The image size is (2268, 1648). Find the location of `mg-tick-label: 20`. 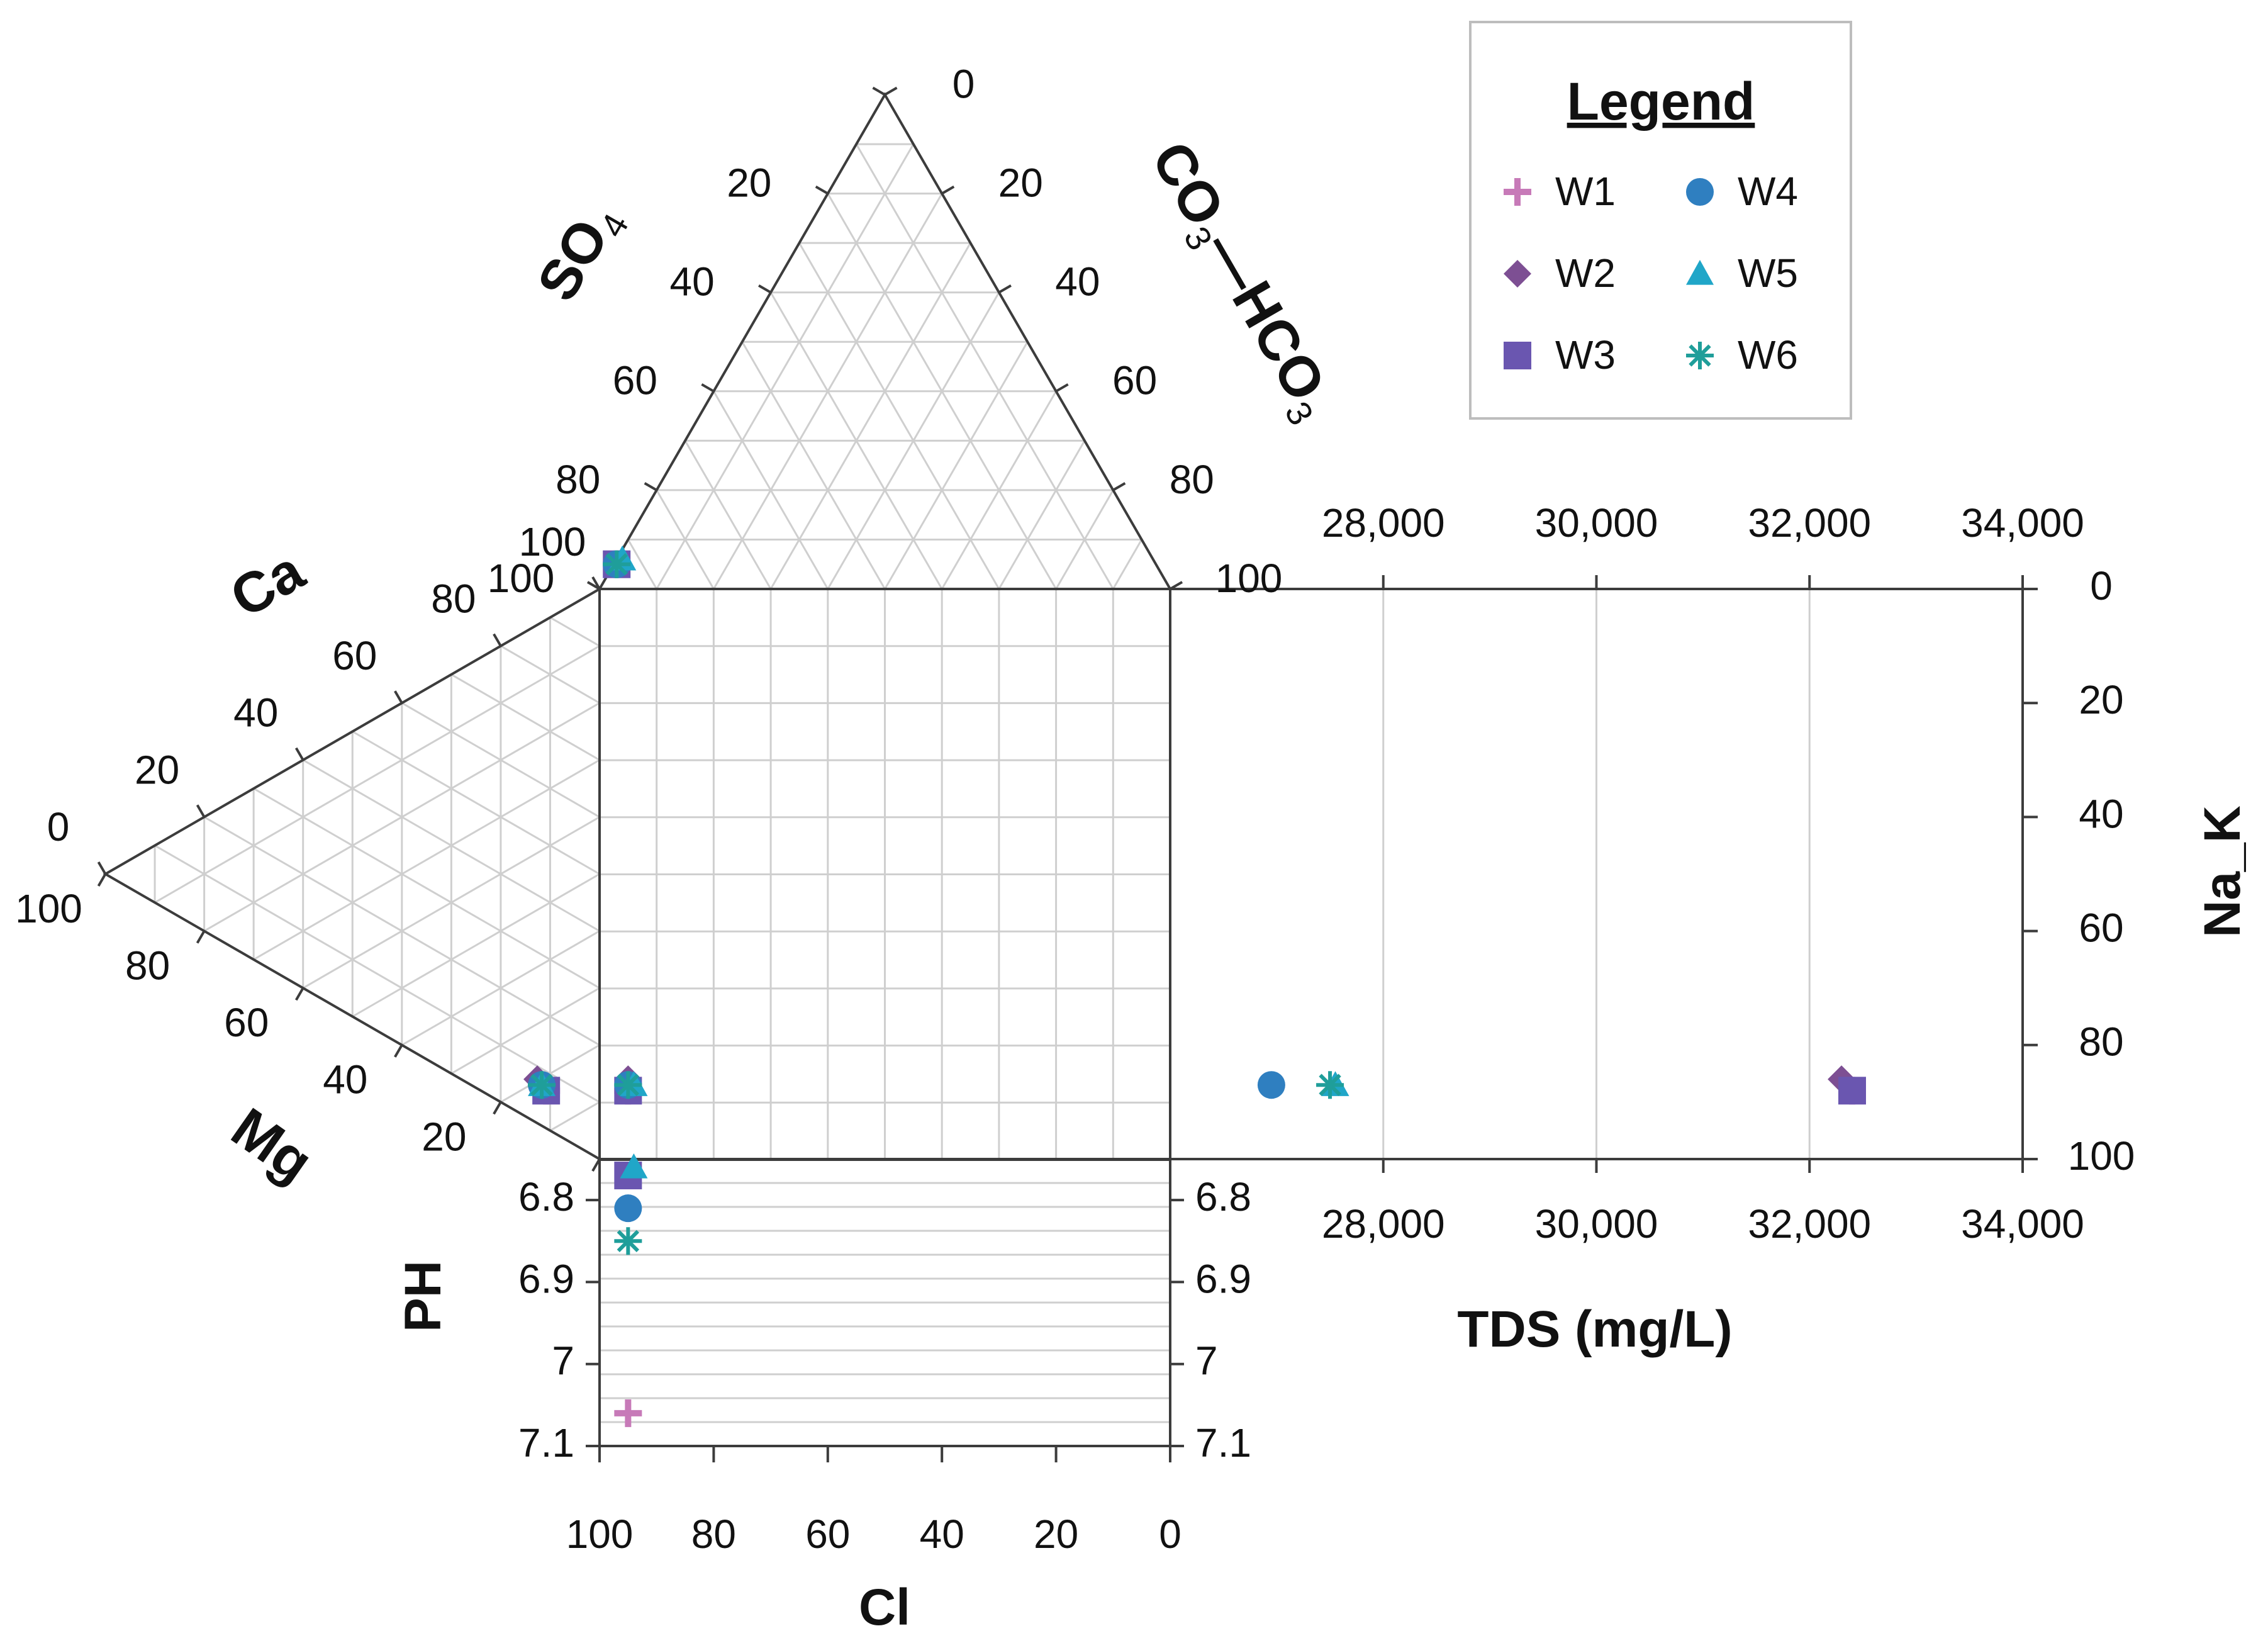

mg-tick-label: 20 is located at coordinates (444, 1136).